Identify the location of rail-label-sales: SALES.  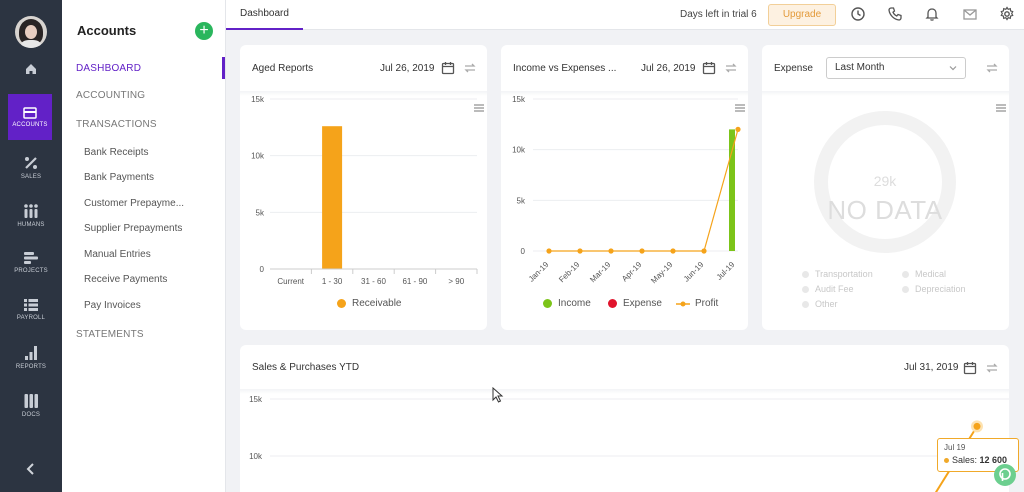
(31, 176).